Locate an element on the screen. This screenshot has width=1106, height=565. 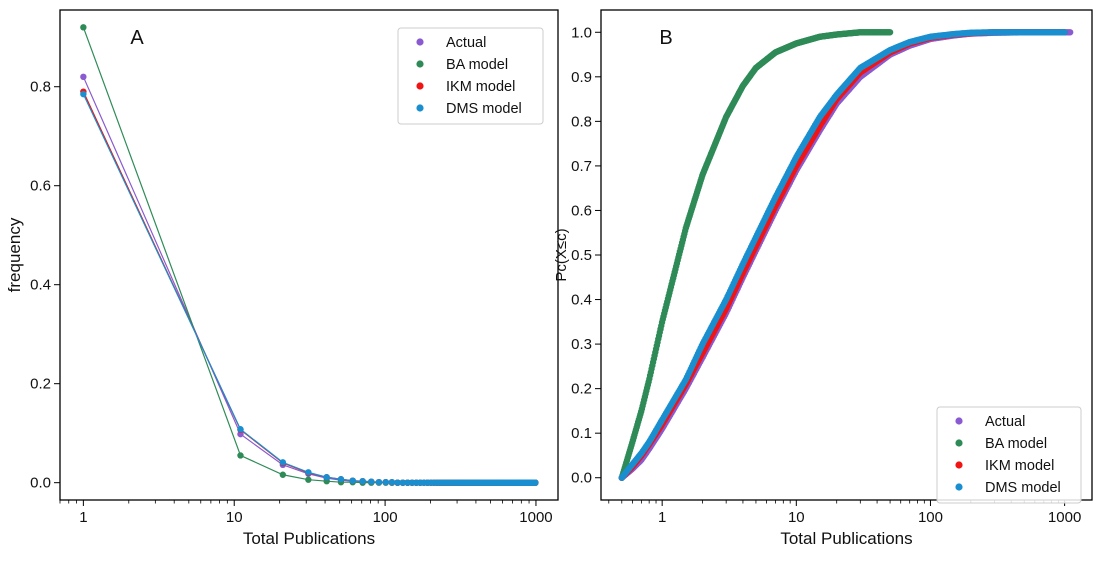
y-tick-label: 0.7 is located at coordinates (581, 166).